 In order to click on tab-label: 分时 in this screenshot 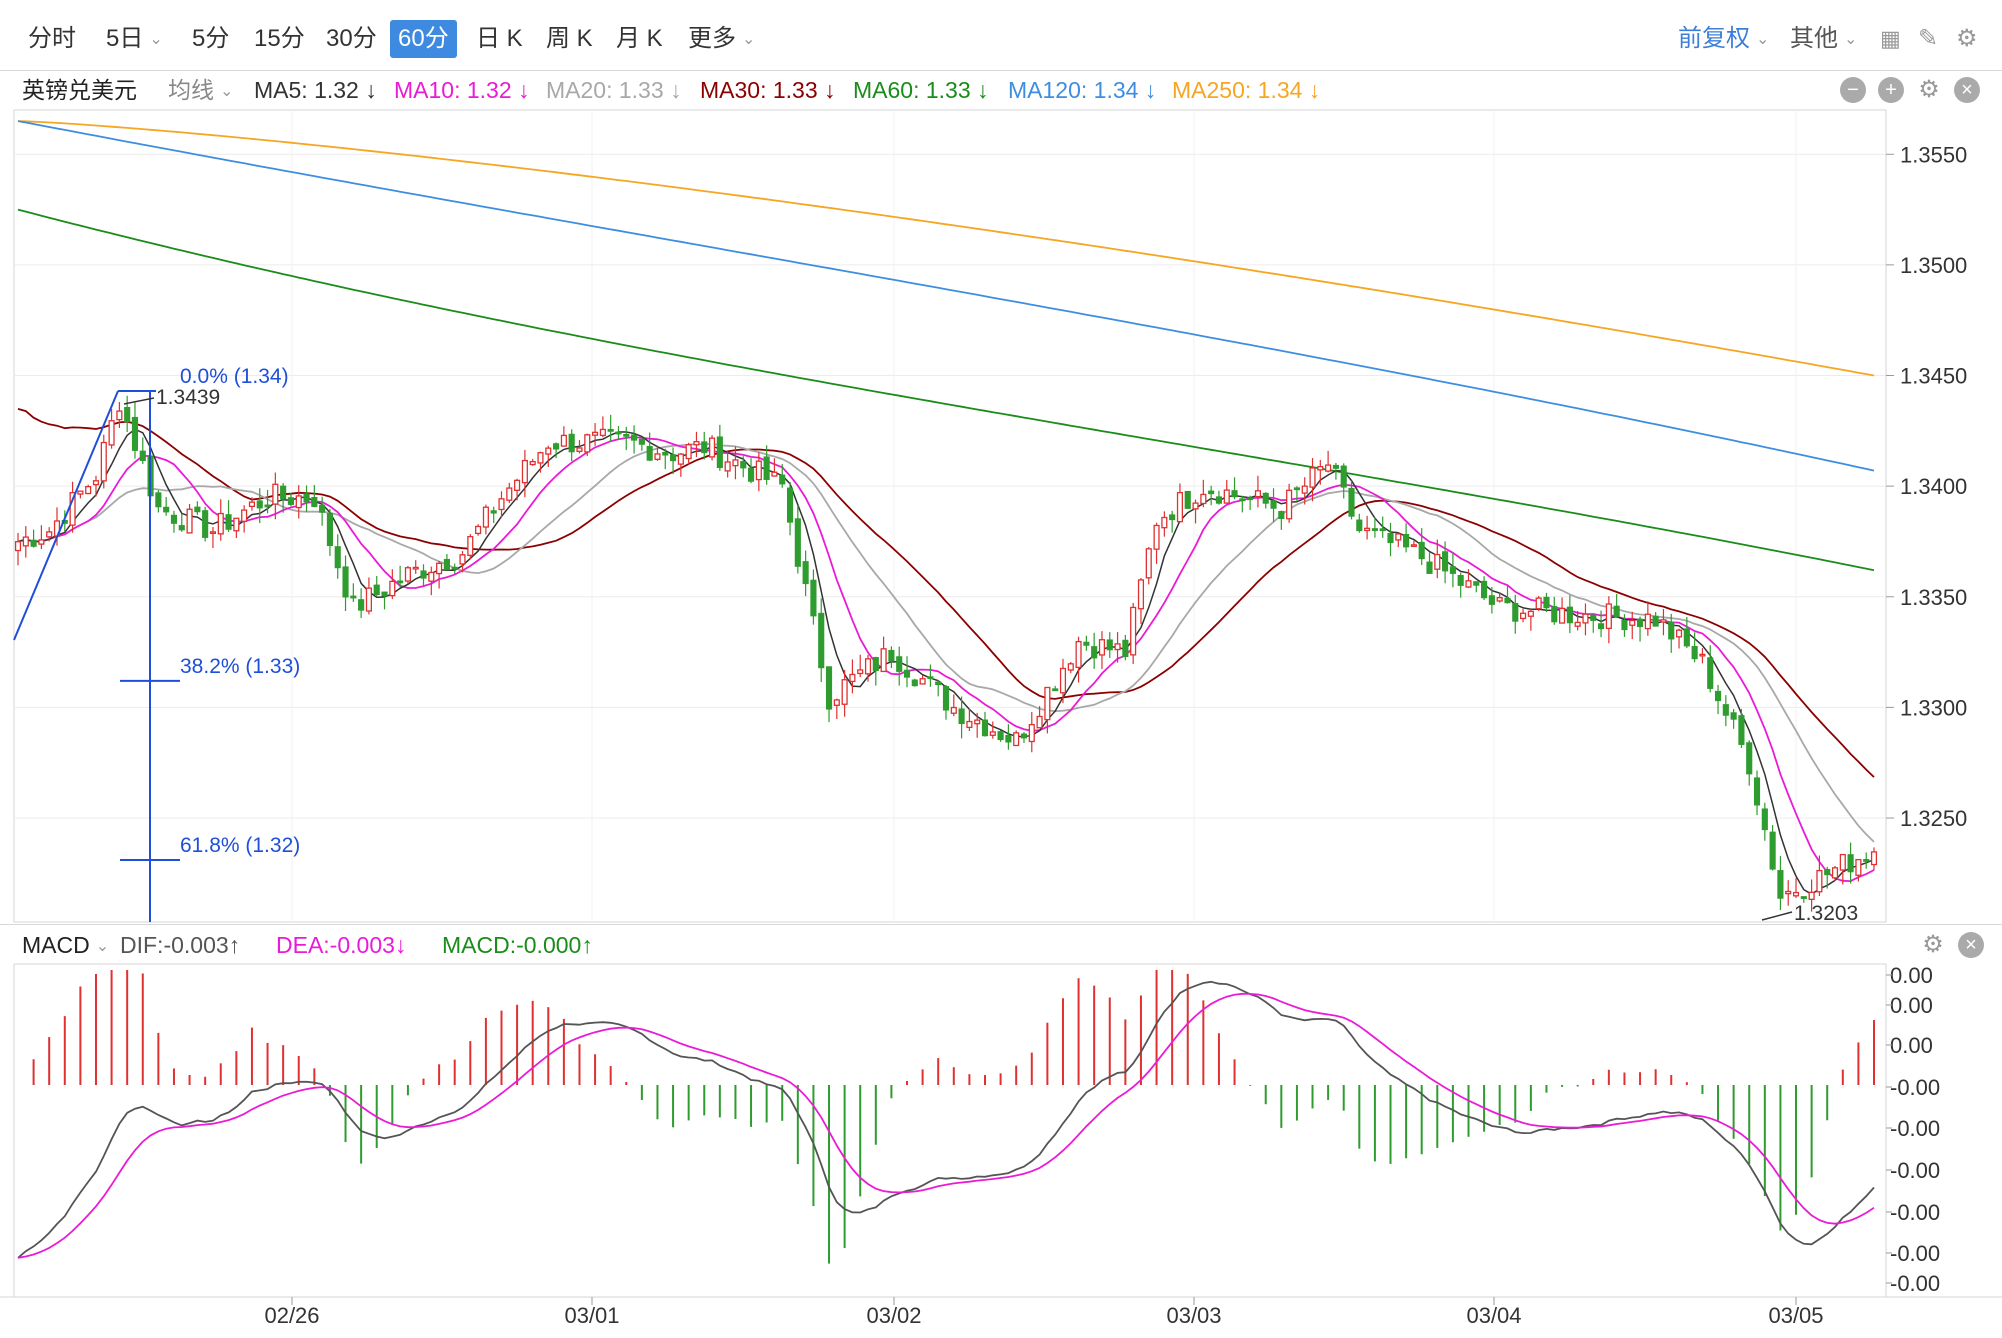, I will do `click(52, 38)`.